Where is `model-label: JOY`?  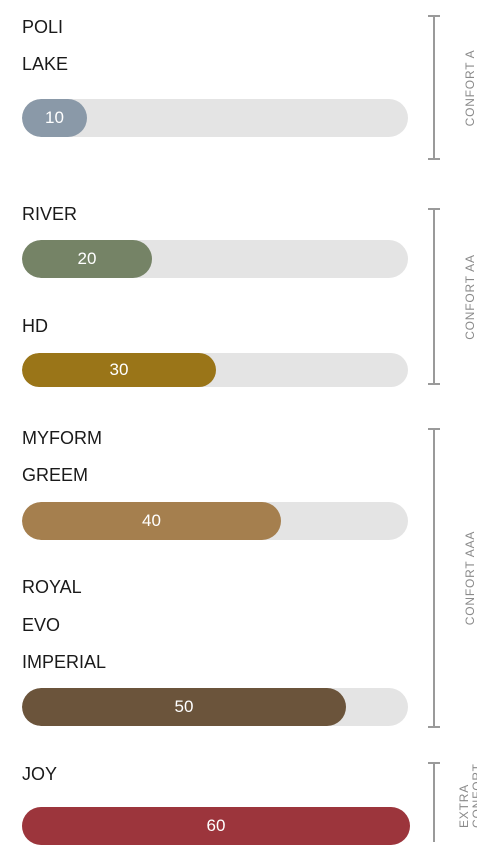 model-label: JOY is located at coordinates (40, 774).